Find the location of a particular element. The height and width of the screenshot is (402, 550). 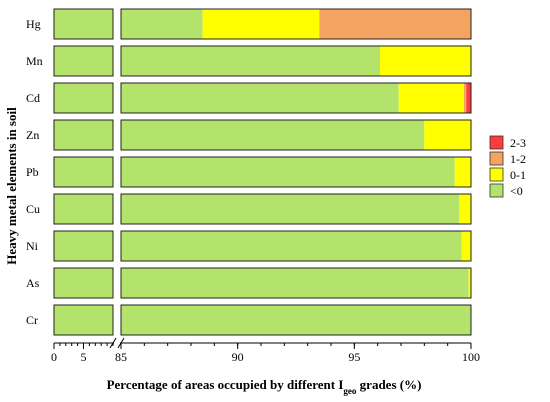

bar-hg-x0-seg2 is located at coordinates (162, 24).